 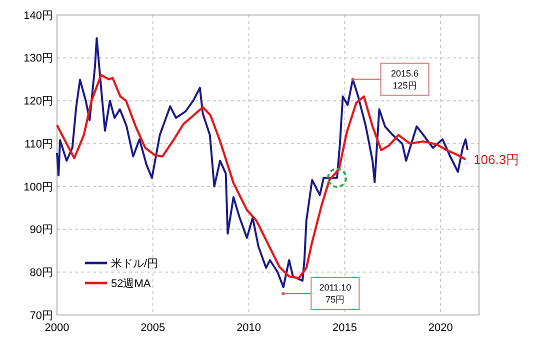 I want to click on y-tick-label: 140円, so click(x=38, y=16).